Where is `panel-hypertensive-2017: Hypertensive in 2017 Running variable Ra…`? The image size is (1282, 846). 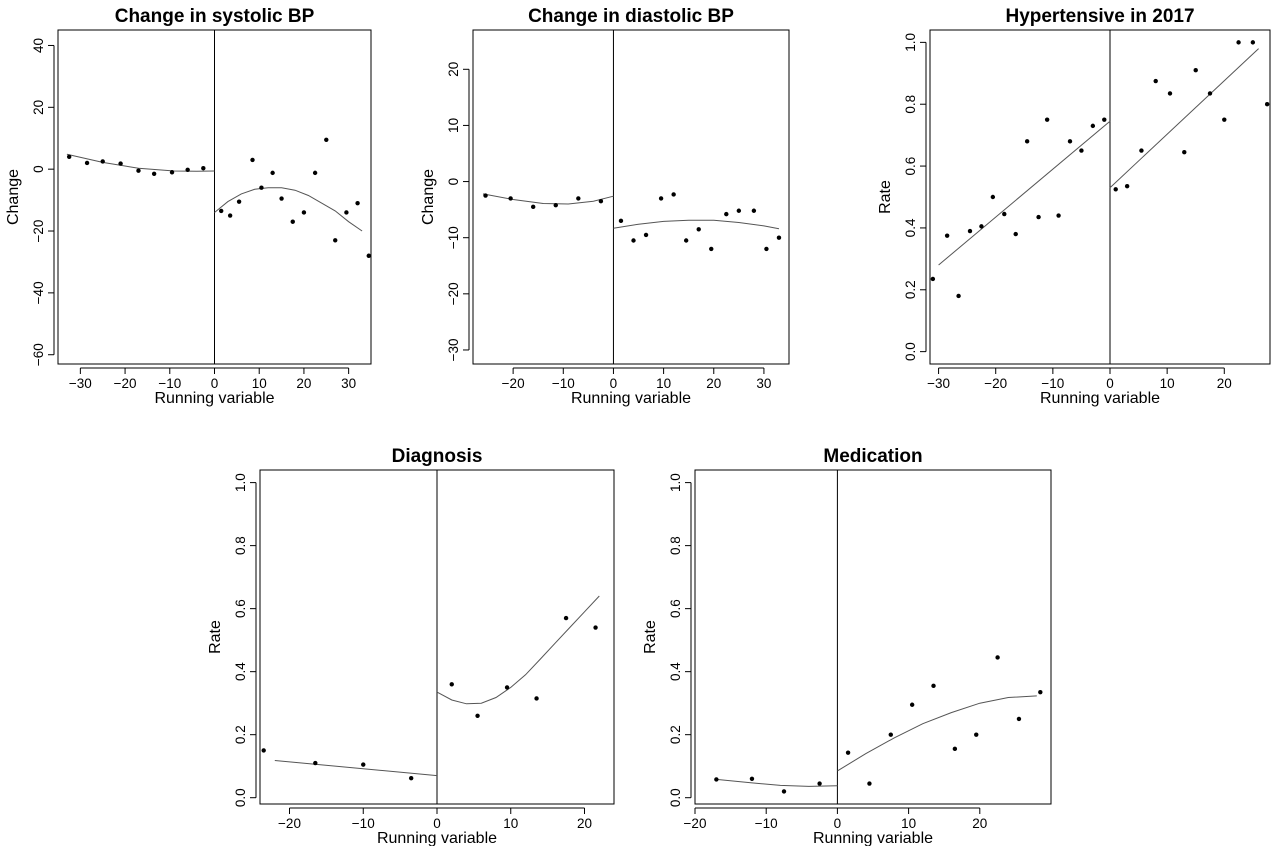
panel-hypertensive-2017: Hypertensive in 2017 Running variable Ra… is located at coordinates (1074, 206).